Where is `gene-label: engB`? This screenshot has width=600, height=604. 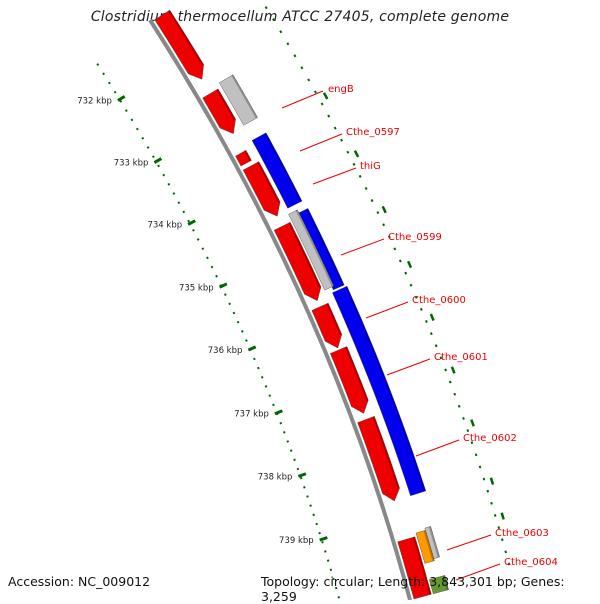 gene-label: engB is located at coordinates (341, 89).